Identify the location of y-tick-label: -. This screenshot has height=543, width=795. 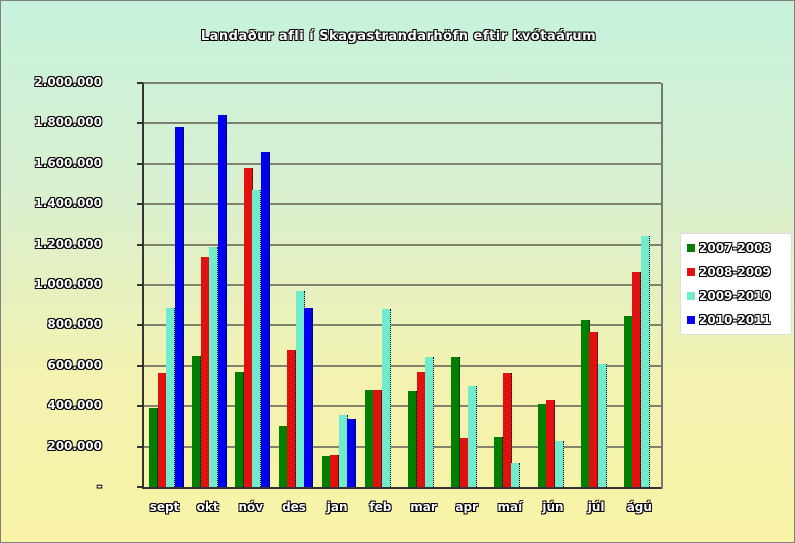
(99, 486).